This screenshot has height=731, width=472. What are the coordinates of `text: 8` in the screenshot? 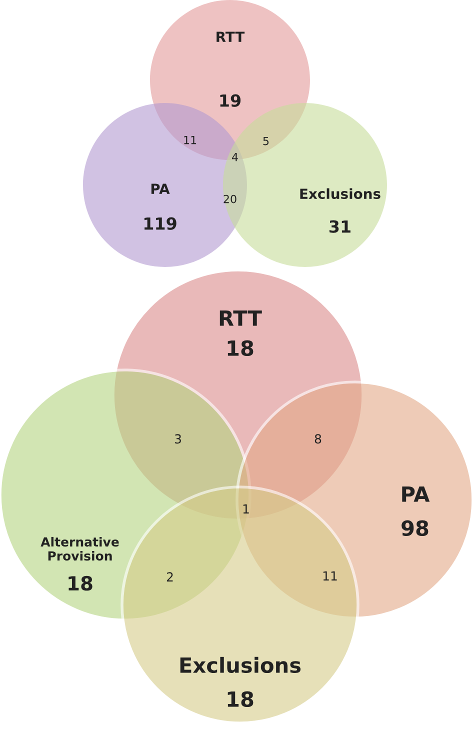 It's located at (318, 439).